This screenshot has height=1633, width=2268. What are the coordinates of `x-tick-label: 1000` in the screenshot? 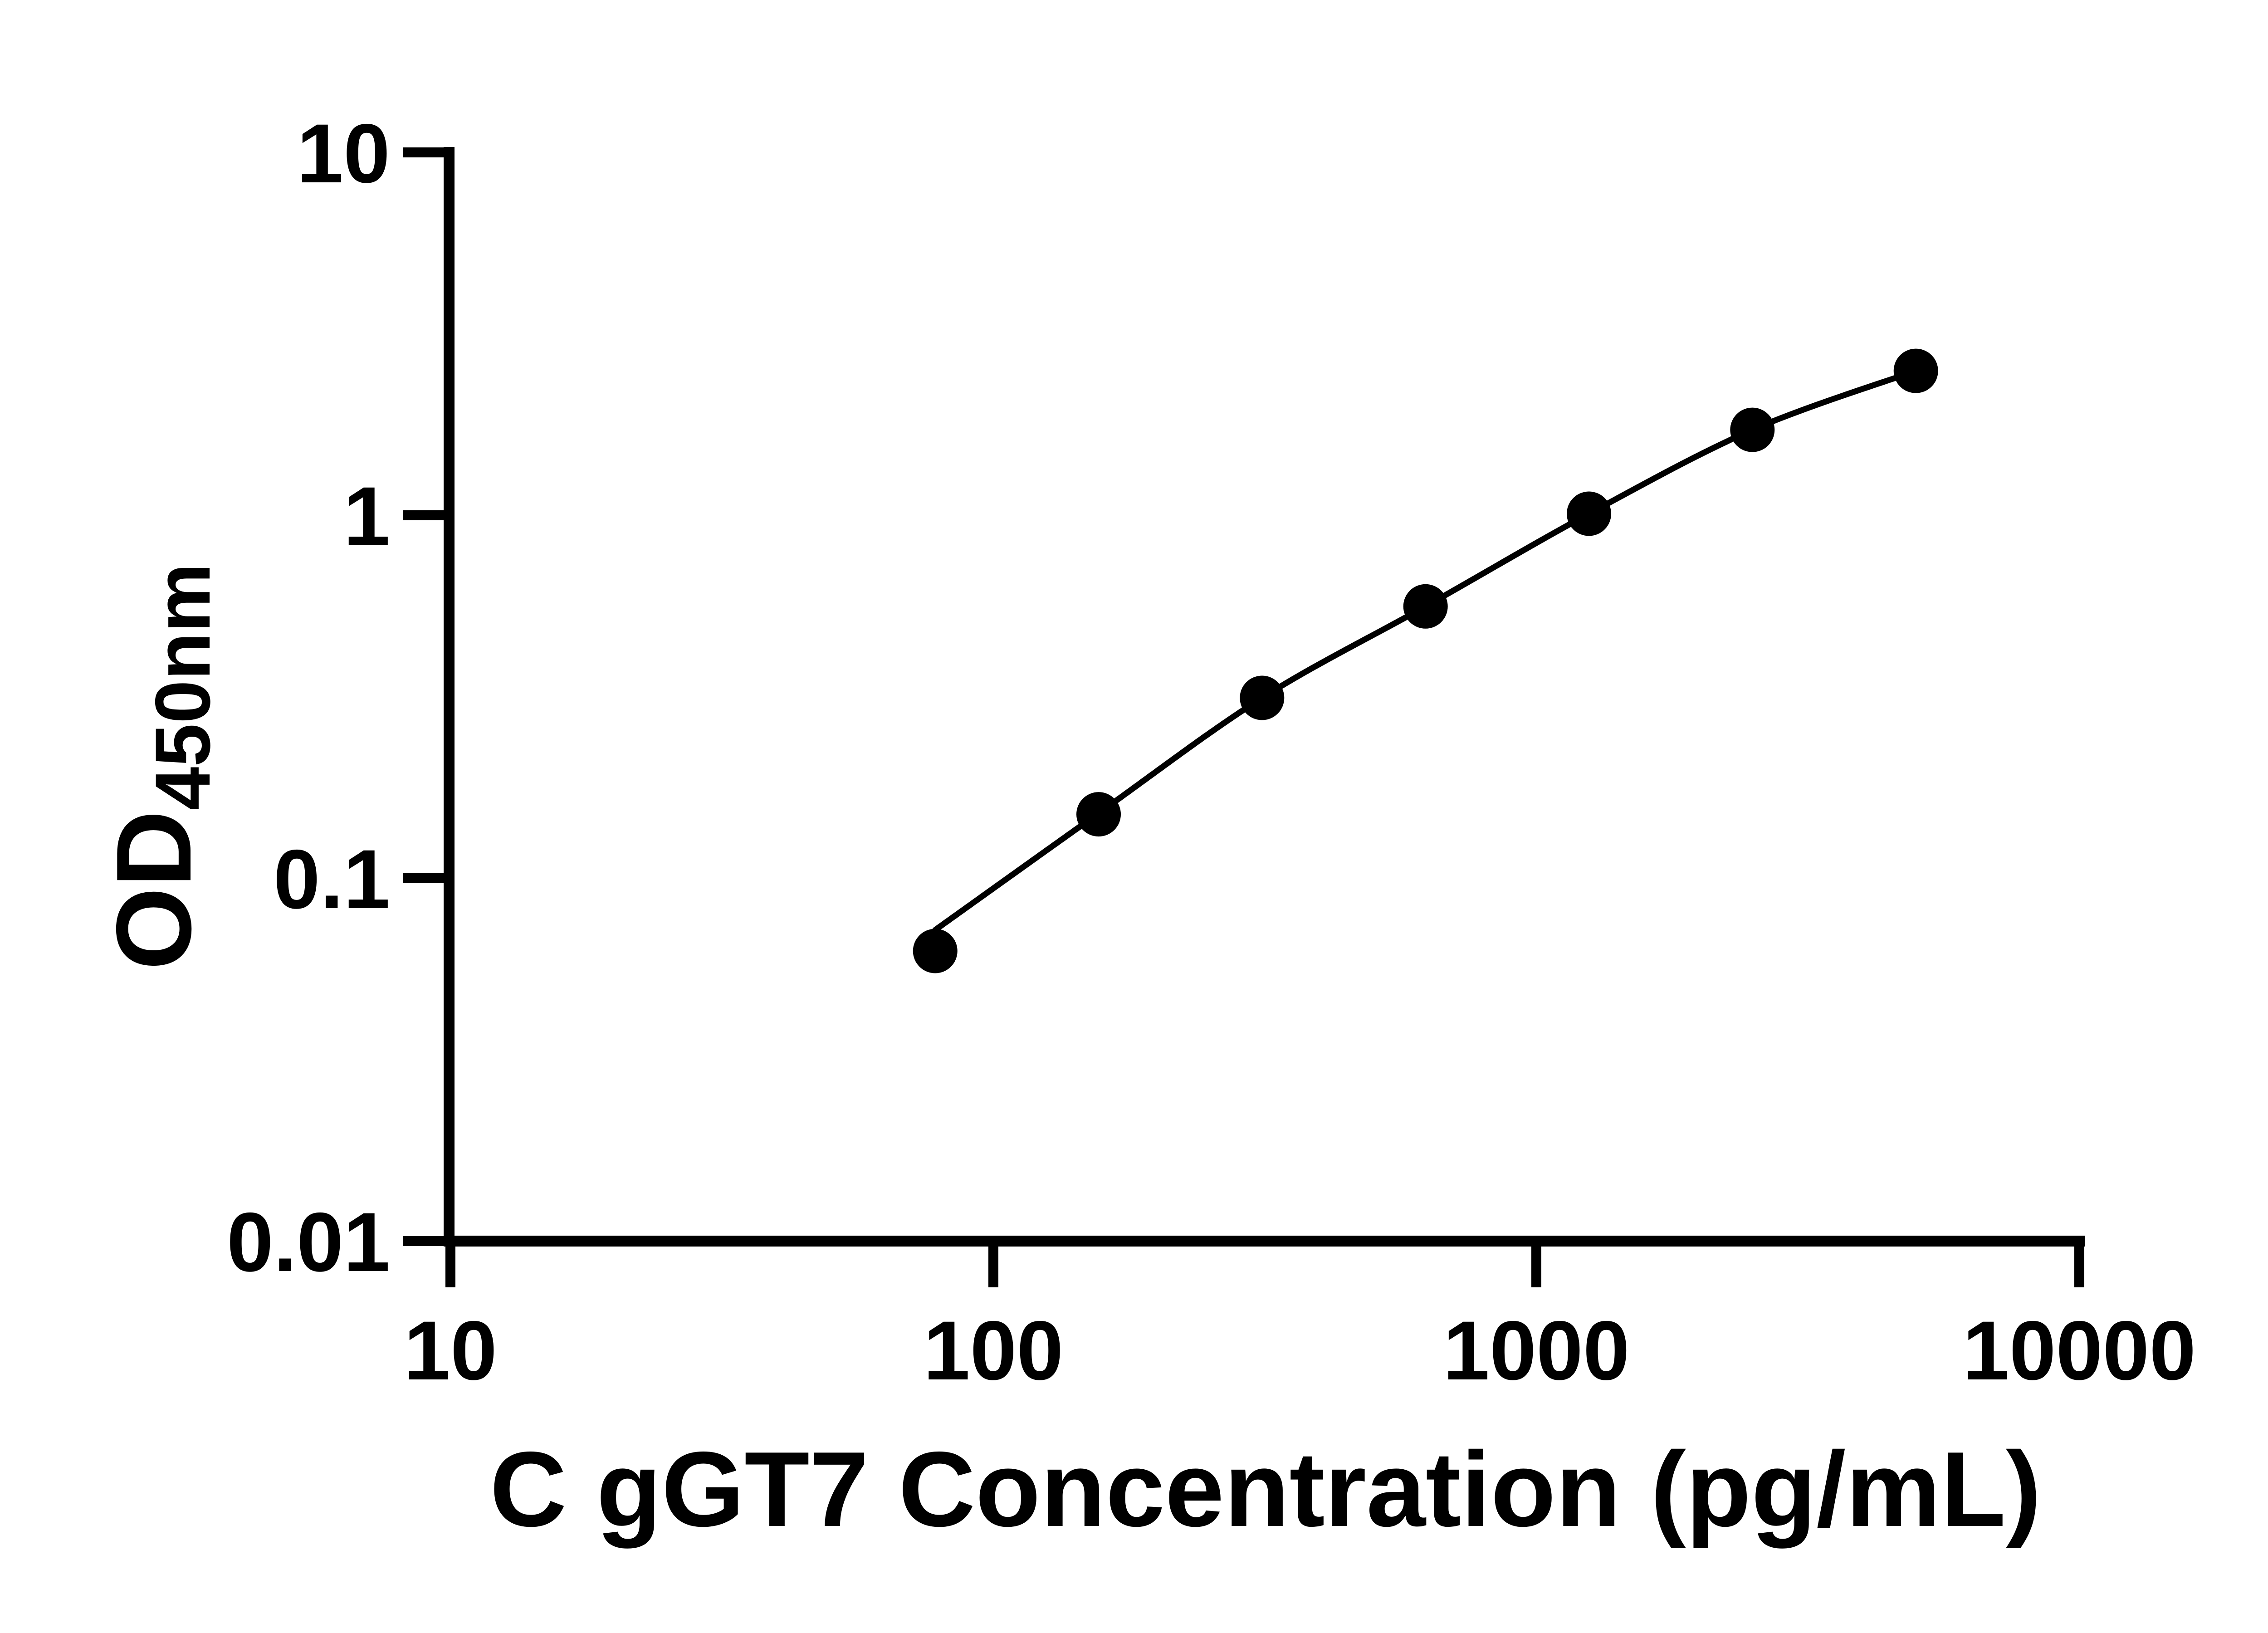 It's located at (1537, 1351).